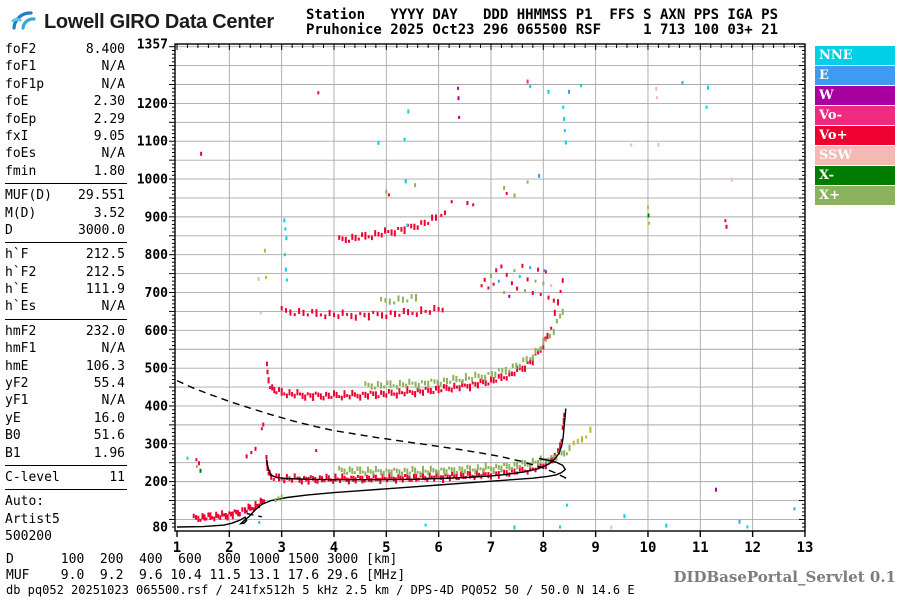 The height and width of the screenshot is (600, 900). What do you see at coordinates (66, 153) in the screenshot?
I see `parameter-row: foEs N/A` at bounding box center [66, 153].